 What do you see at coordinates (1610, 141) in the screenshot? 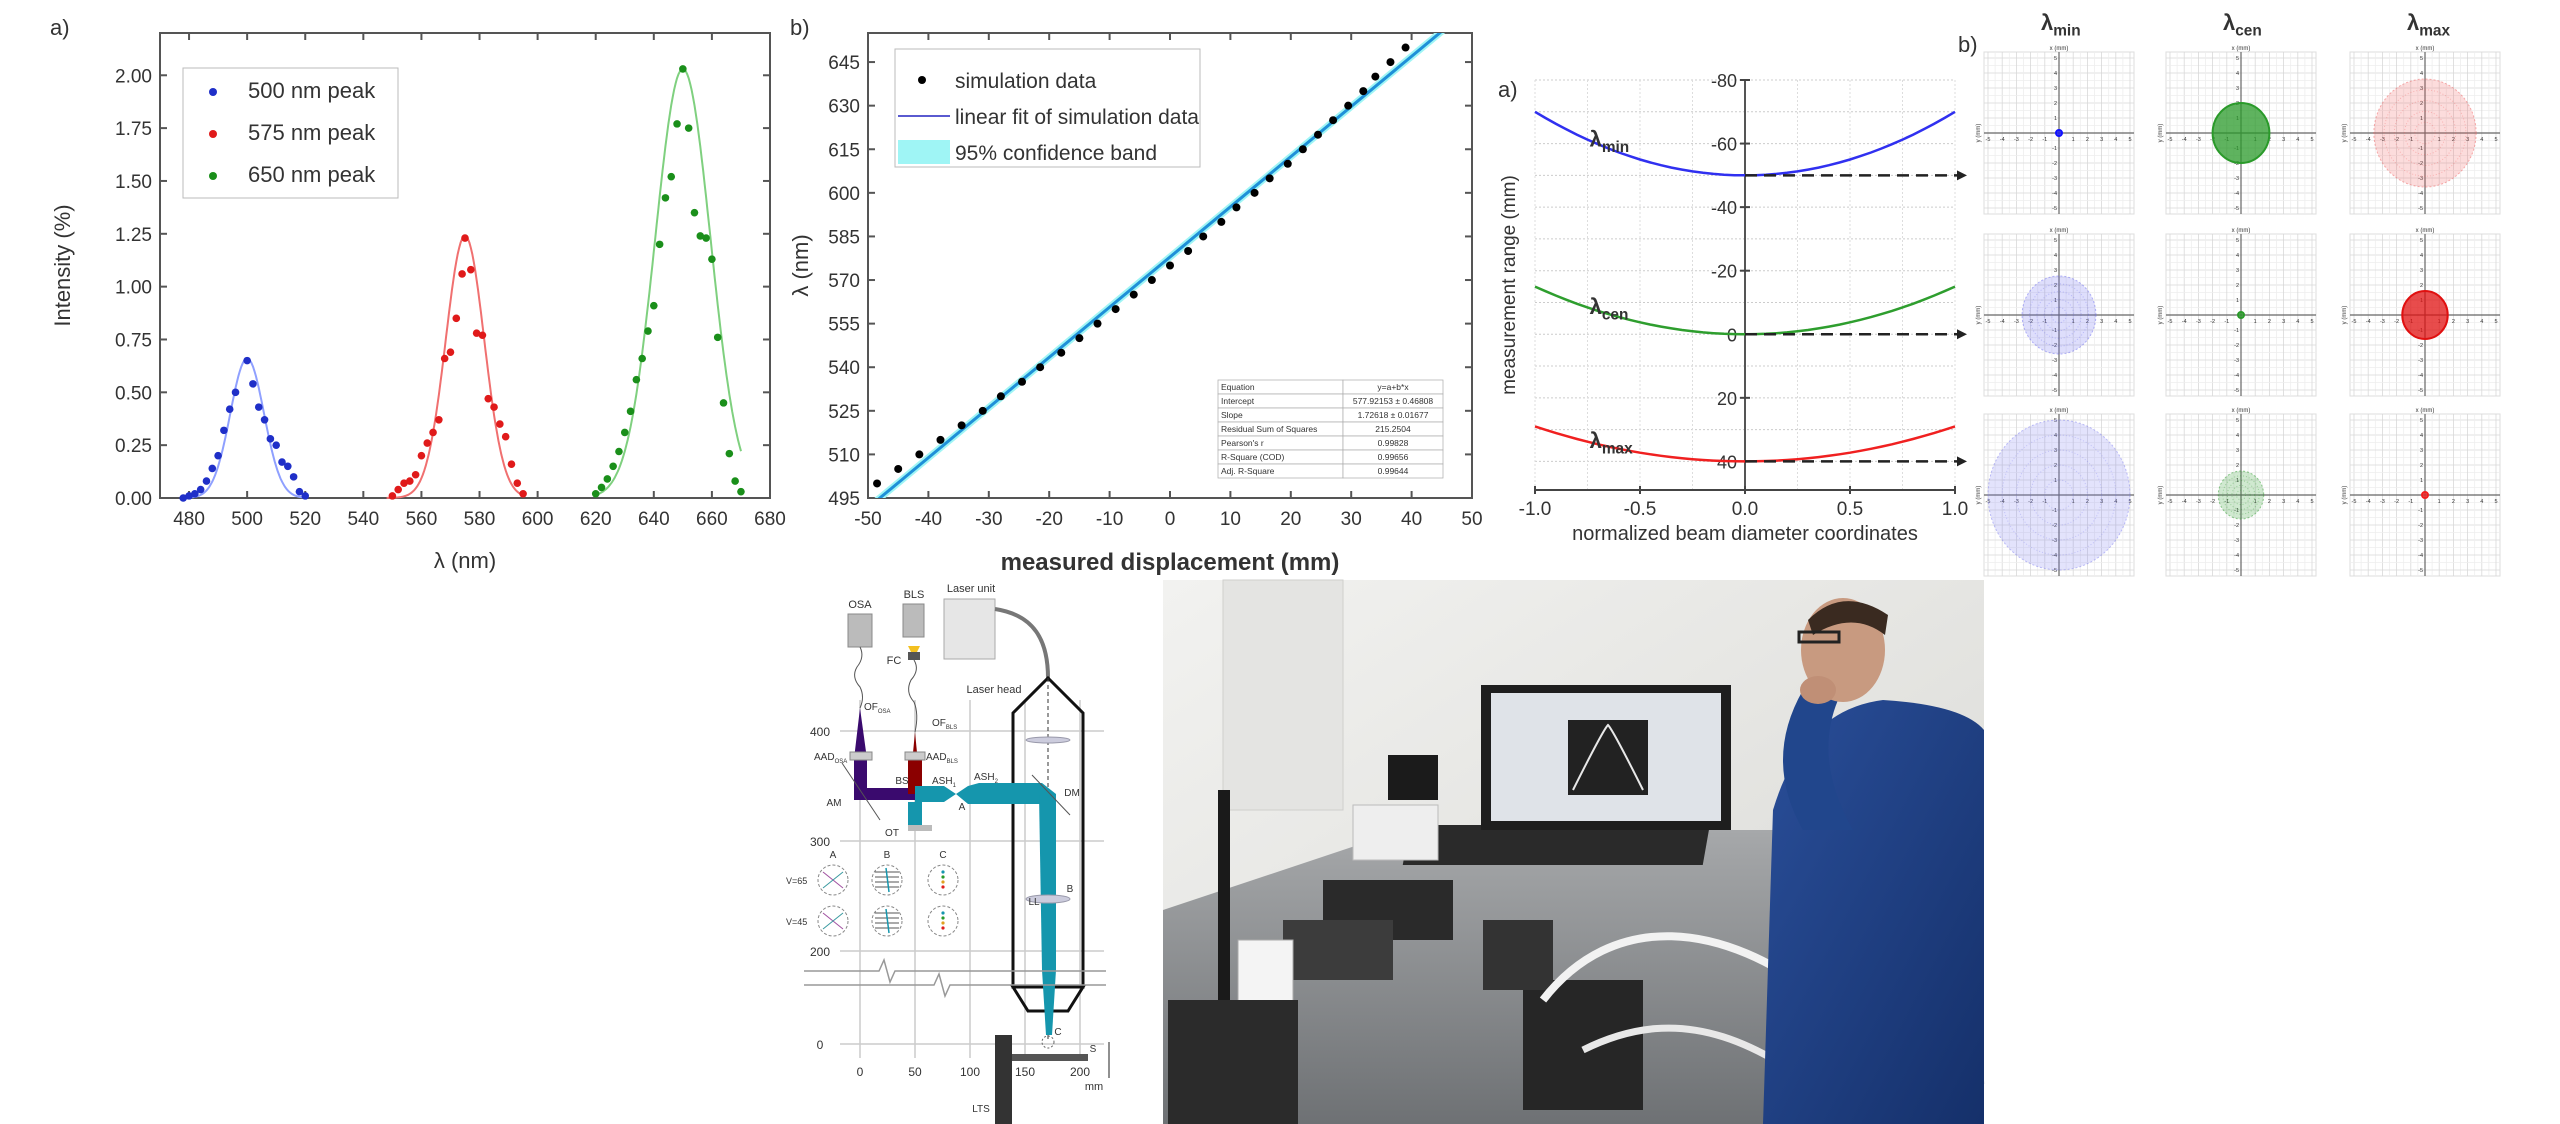
I see `curve-label: λmin` at bounding box center [1610, 141].